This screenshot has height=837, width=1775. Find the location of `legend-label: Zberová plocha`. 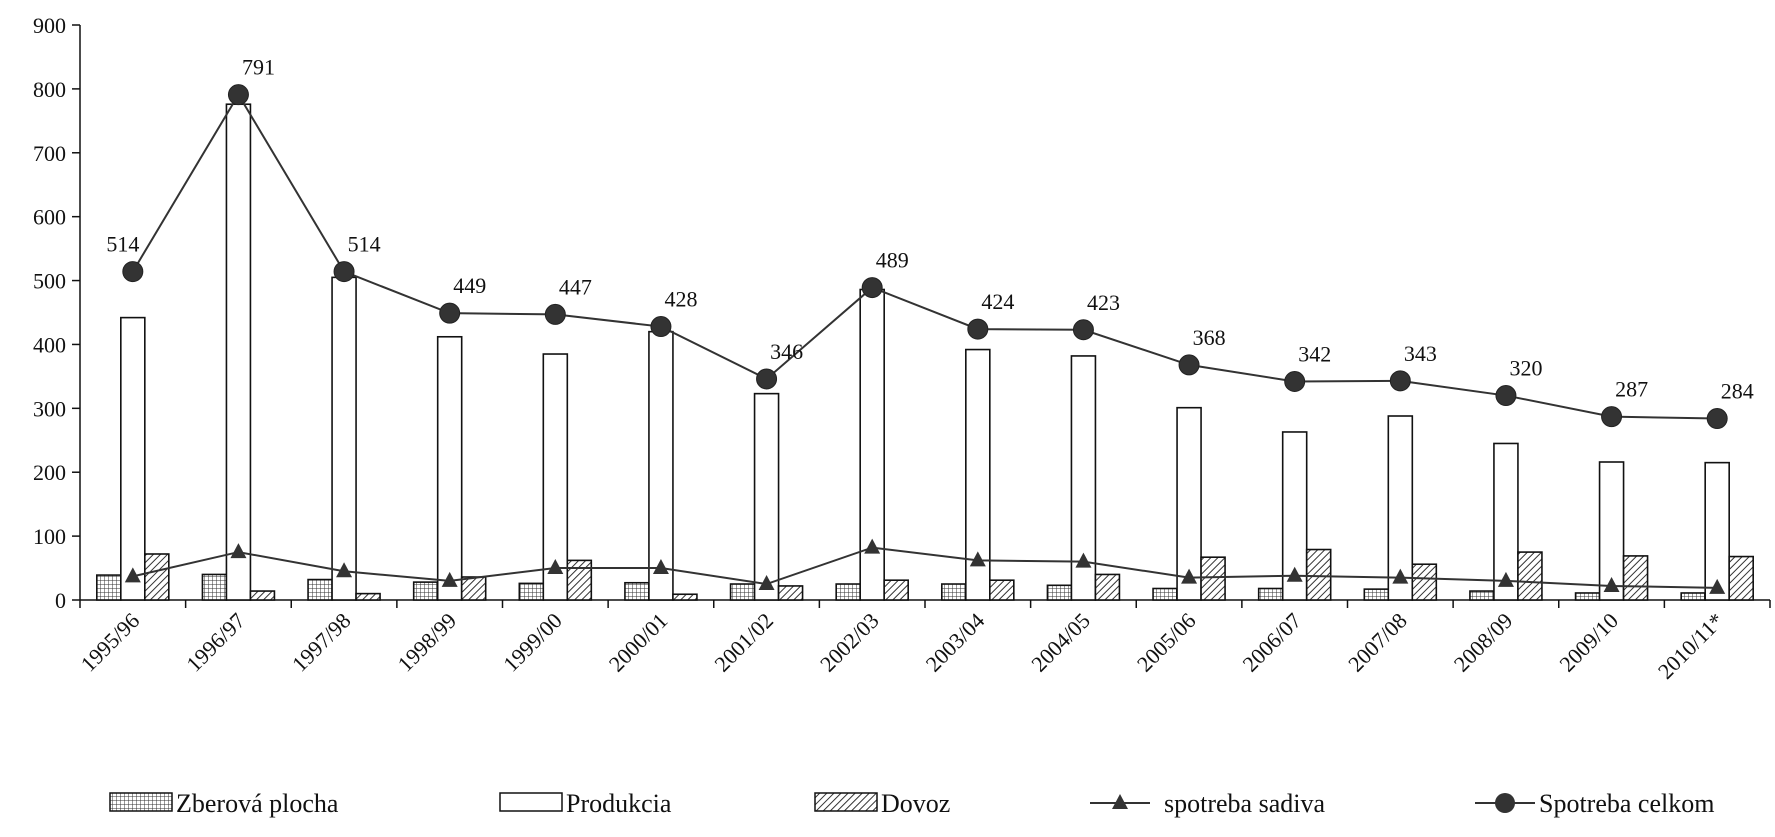

legend-label: Zberová plocha is located at coordinates (257, 803).